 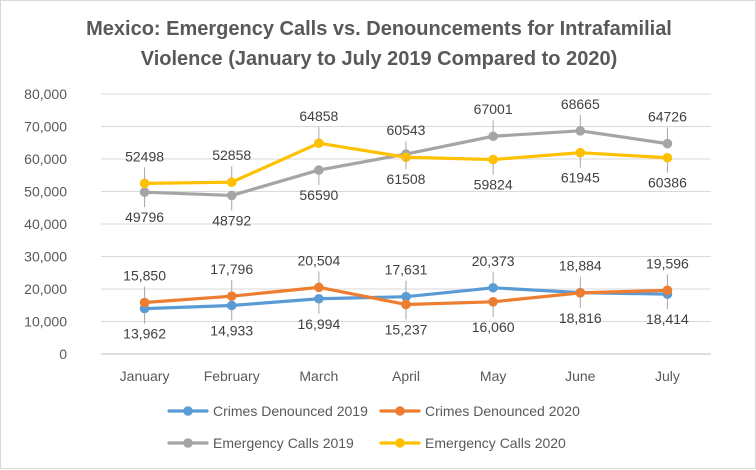 I want to click on data-label: 18,884, so click(x=580, y=266).